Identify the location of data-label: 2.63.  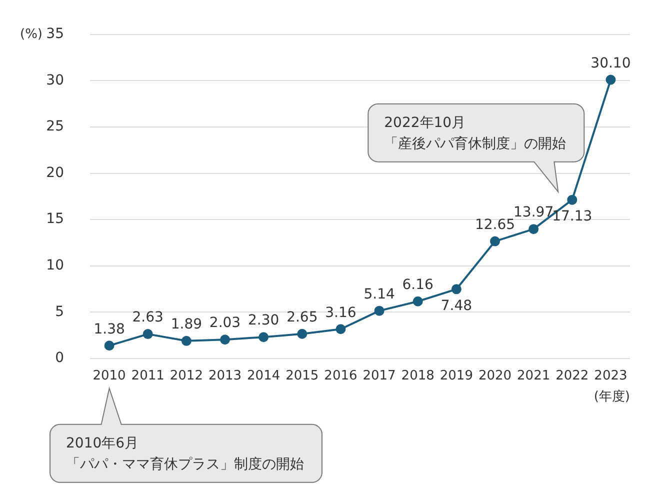
(148, 318).